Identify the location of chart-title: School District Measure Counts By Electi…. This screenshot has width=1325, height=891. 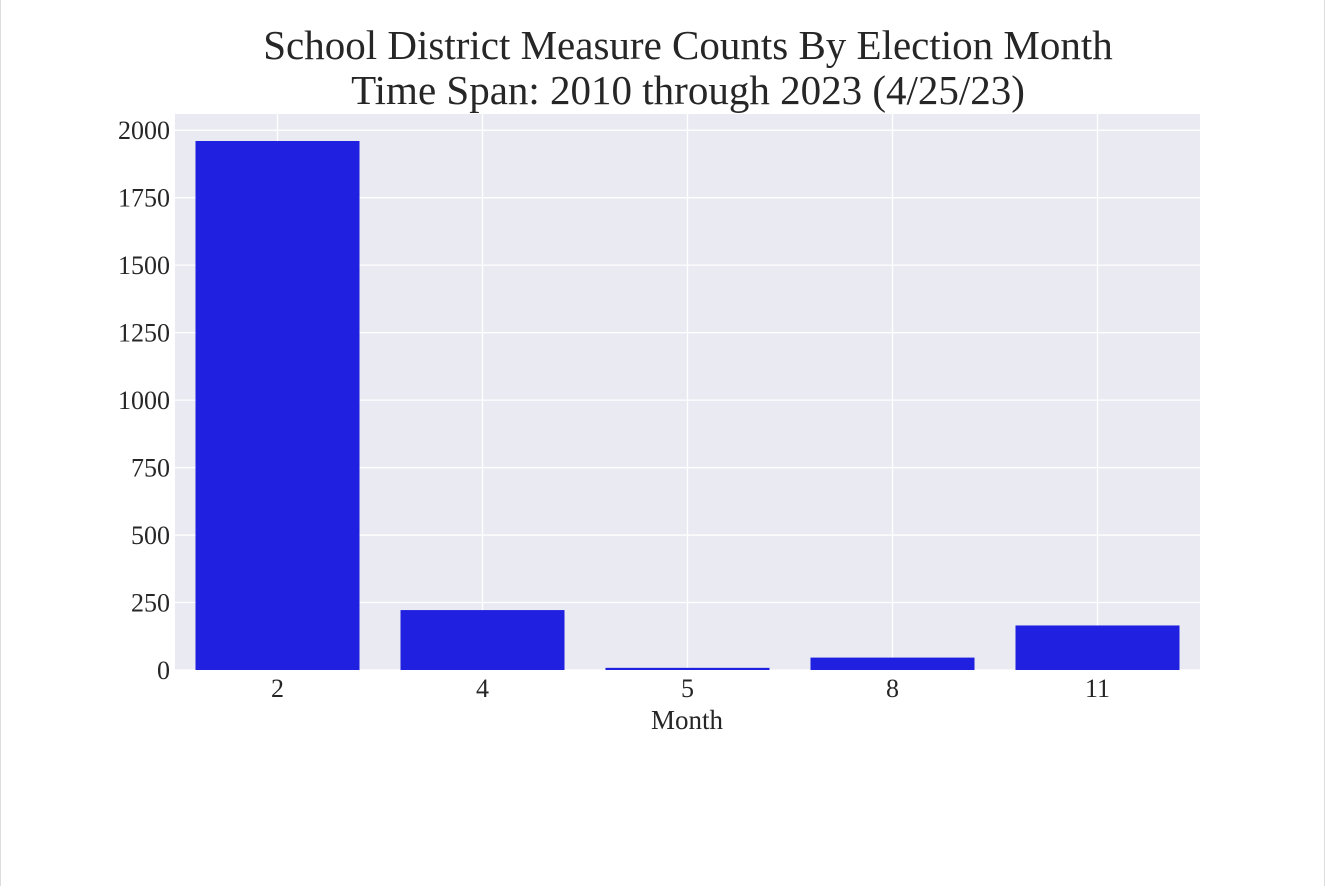
(688, 45).